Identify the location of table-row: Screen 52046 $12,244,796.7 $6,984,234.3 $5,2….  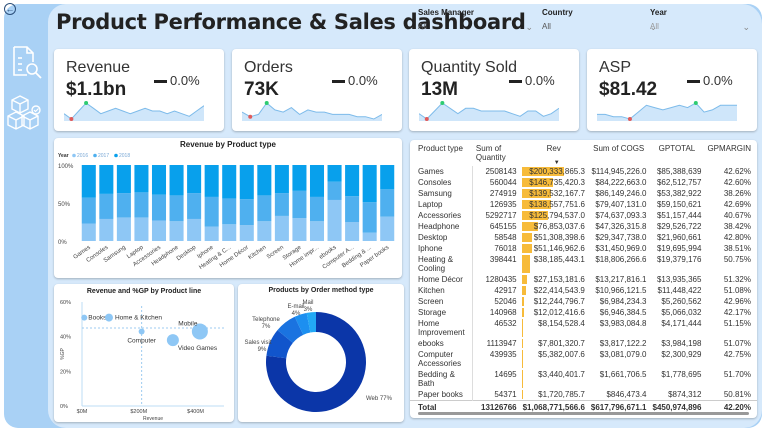
(583, 301).